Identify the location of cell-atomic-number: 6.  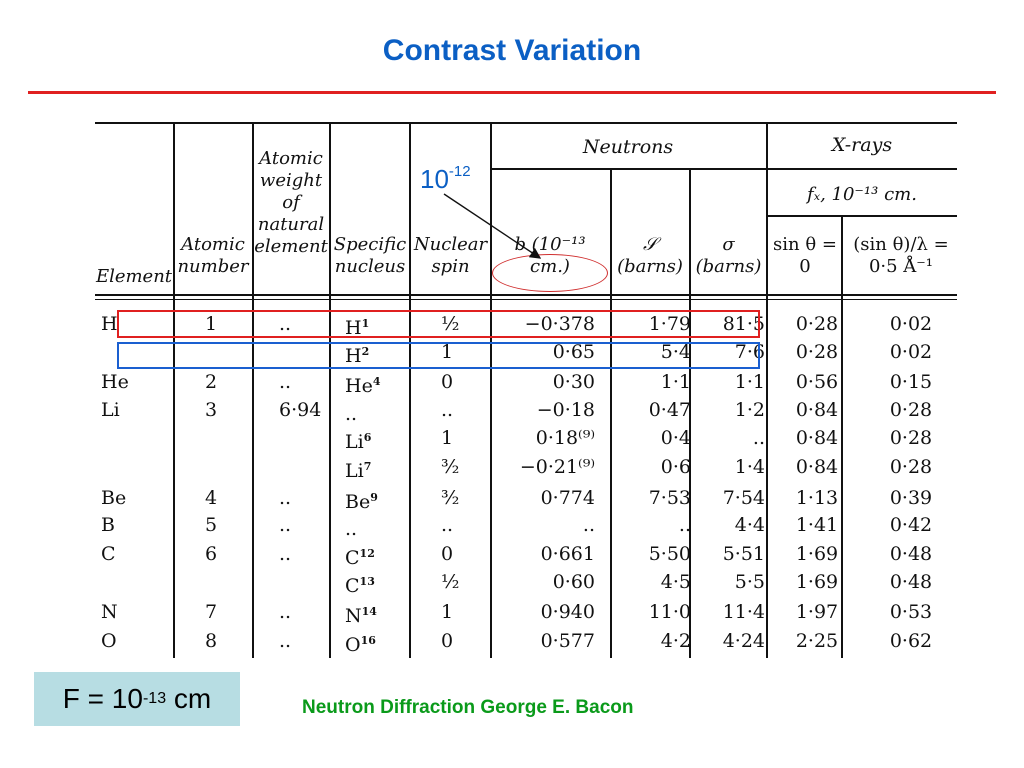
(211, 554).